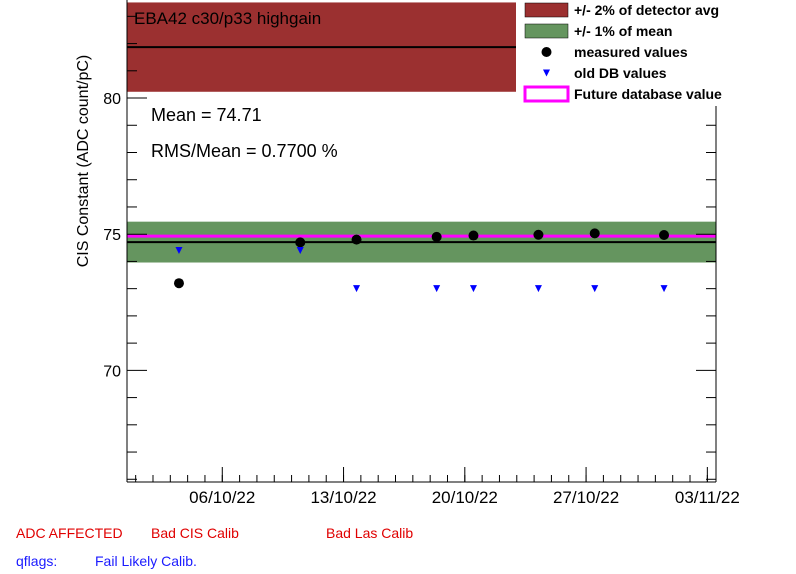 The width and height of the screenshot is (796, 574). I want to click on adc-affected-flag: ADC AFFECTED, so click(69, 533).